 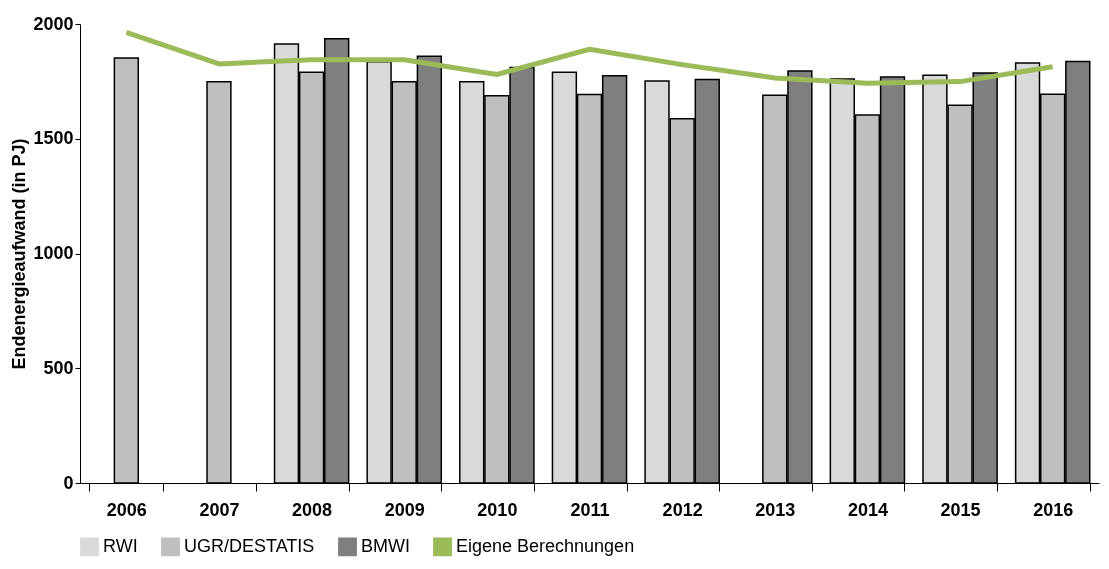 I want to click on x-tick-label: 2009, so click(x=404, y=509).